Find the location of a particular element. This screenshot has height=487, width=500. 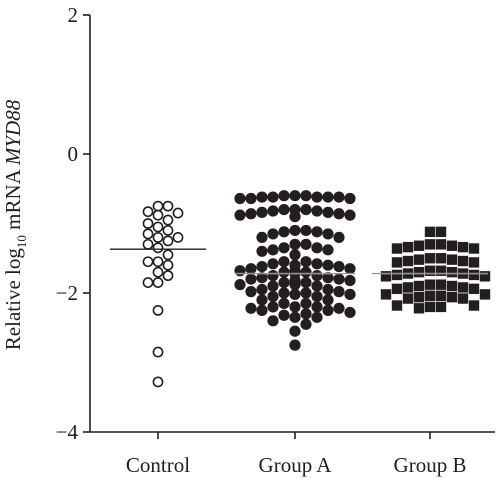

x-tick-label-group-b: Group B is located at coordinates (430, 465).